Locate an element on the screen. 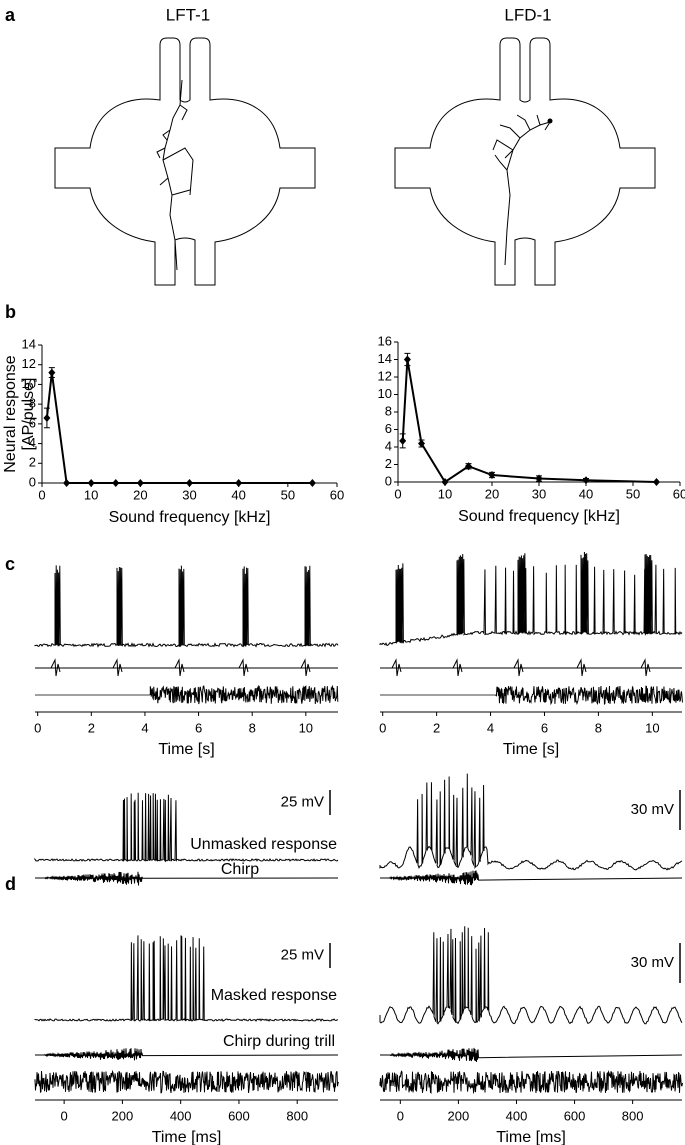  data-line is located at coordinates (529, 421).